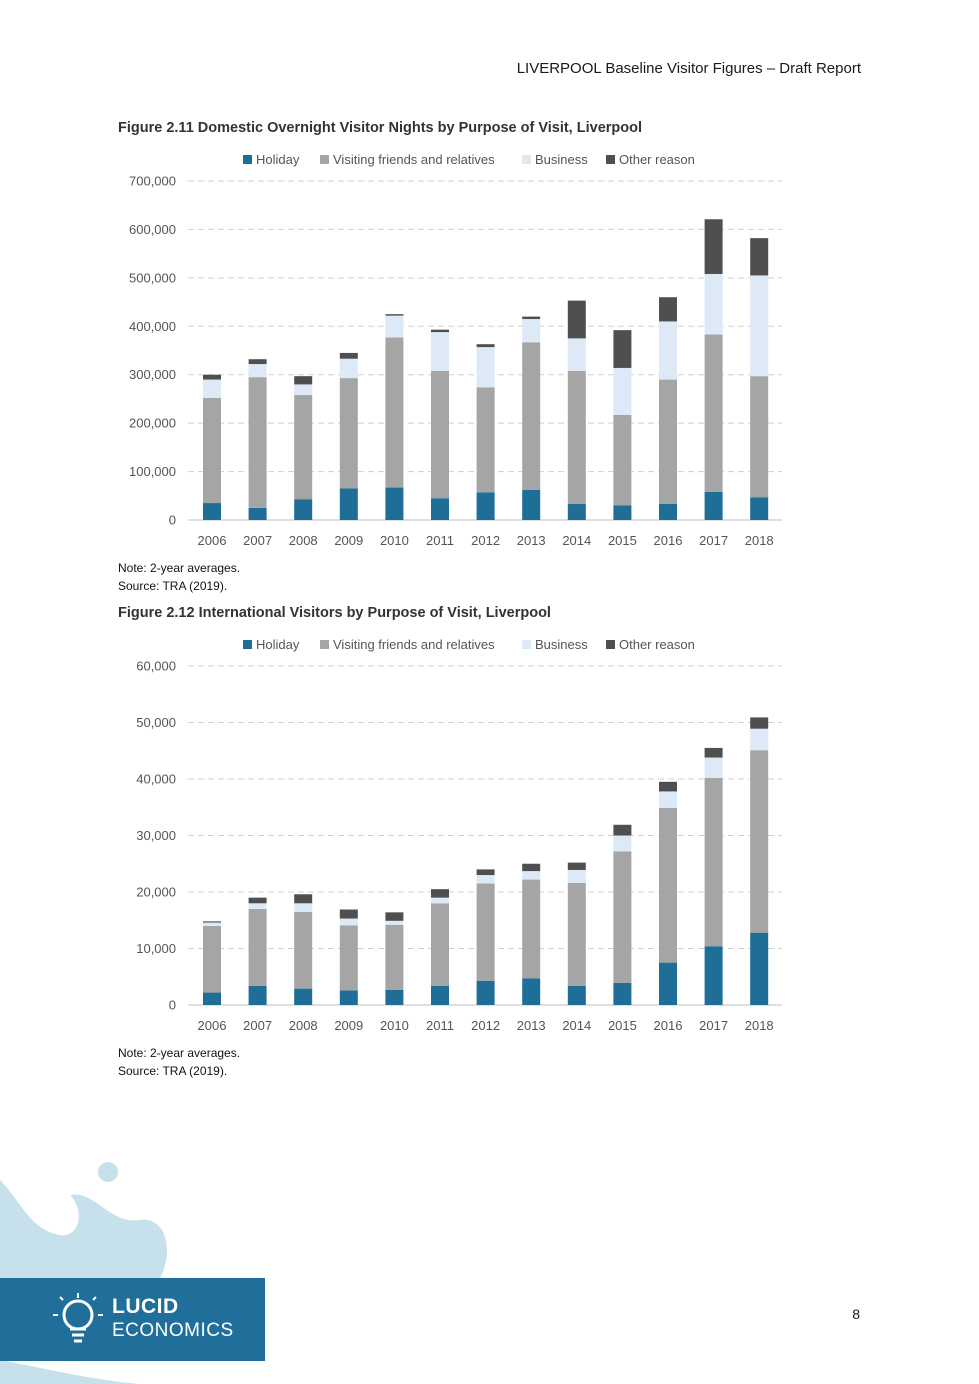 This screenshot has height=1384, width=979. I want to click on logo-text-economics: ECONOMICS, so click(173, 1330).